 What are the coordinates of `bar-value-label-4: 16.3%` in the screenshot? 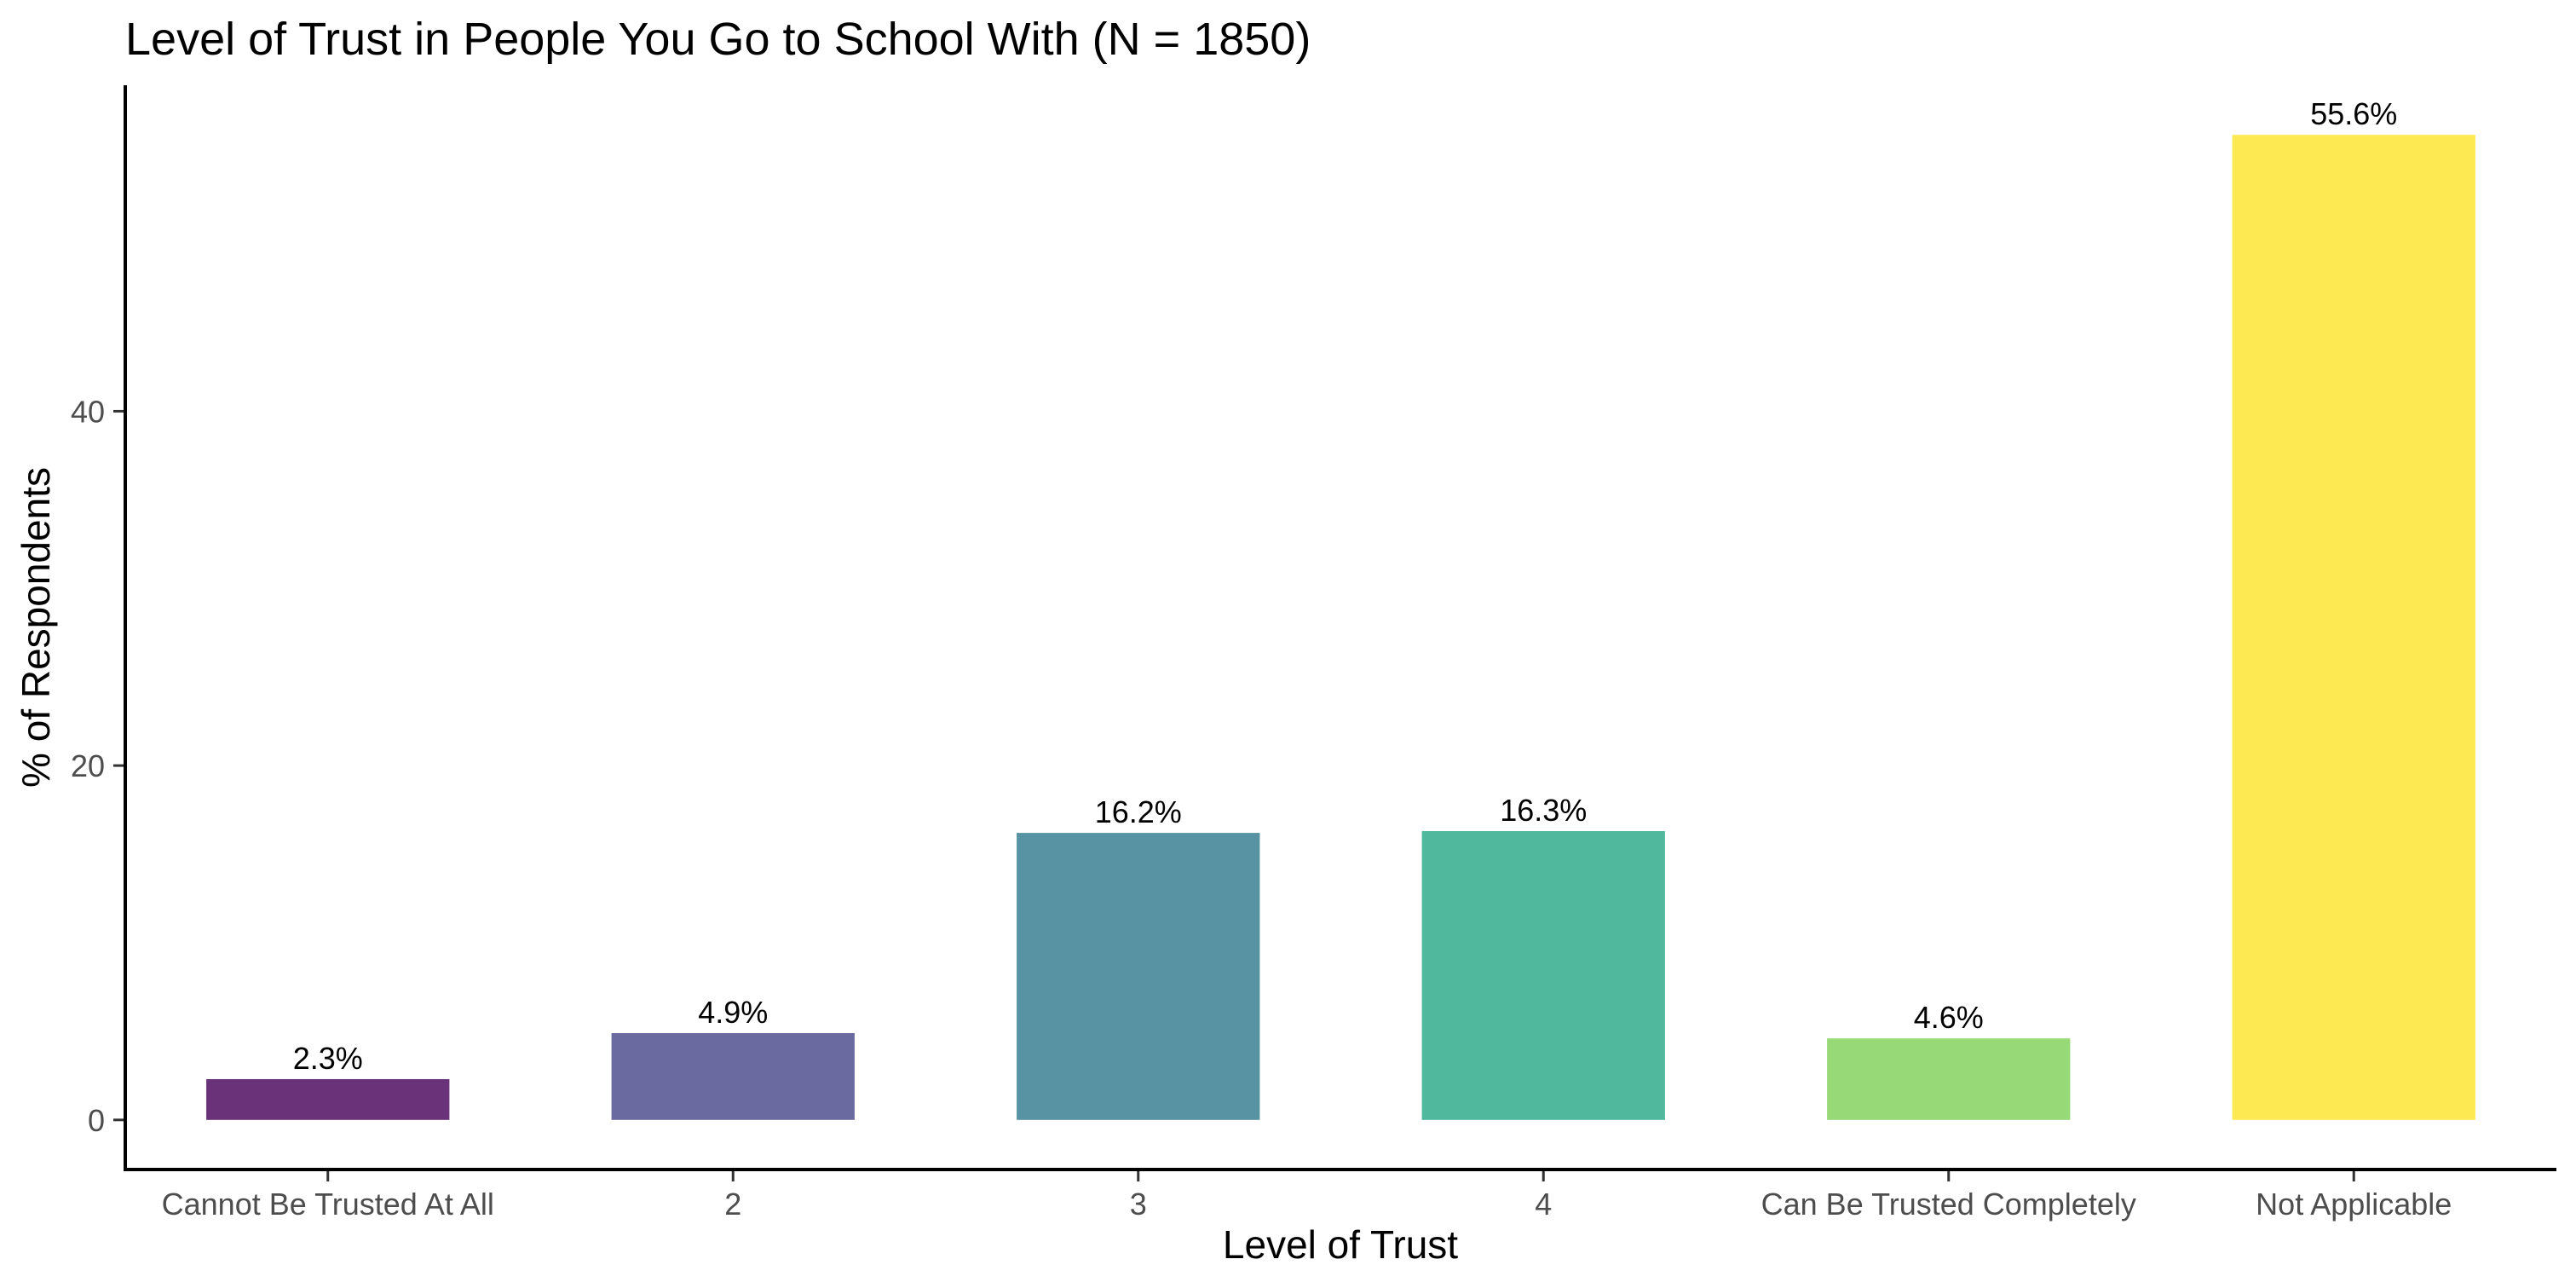 It's located at (1543, 810).